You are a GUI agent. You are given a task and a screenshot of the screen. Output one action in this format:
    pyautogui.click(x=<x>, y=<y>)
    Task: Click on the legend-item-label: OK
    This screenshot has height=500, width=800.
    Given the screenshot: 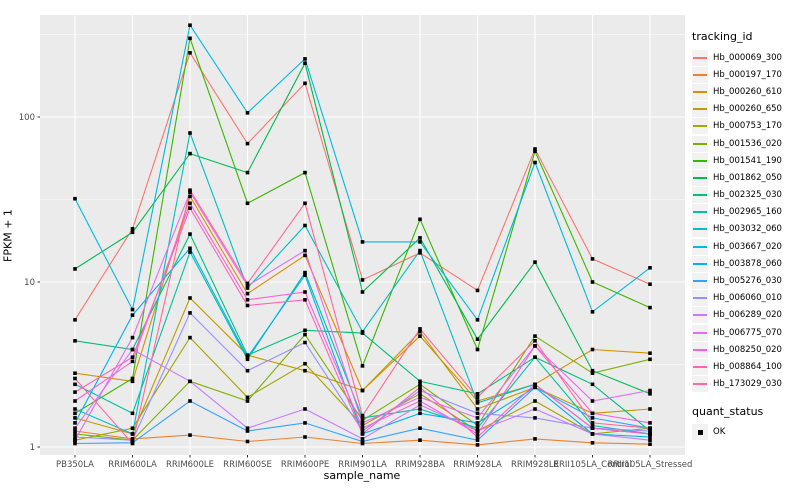 What is the action you would take?
    pyautogui.click(x=719, y=432)
    